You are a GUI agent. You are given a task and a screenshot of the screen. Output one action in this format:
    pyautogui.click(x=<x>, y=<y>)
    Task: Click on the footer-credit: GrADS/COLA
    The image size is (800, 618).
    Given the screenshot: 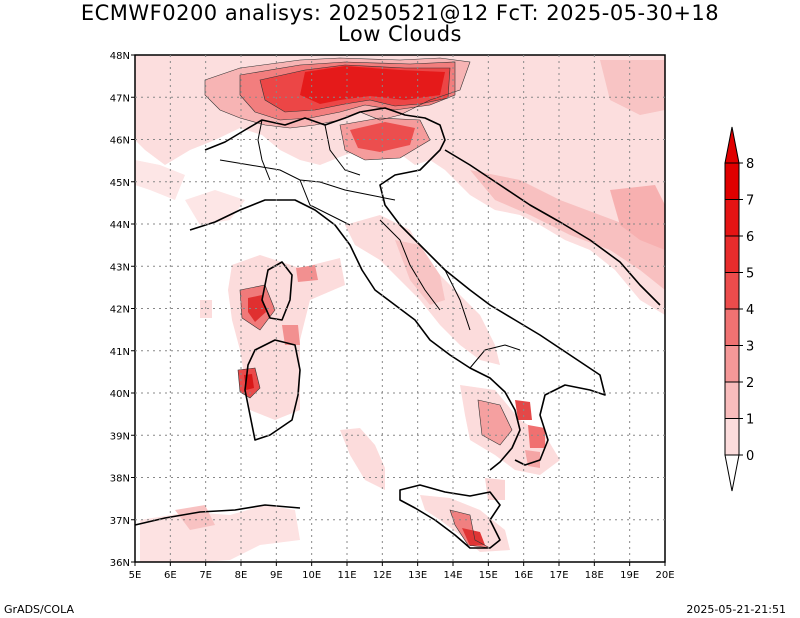 What is the action you would take?
    pyautogui.click(x=39, y=609)
    